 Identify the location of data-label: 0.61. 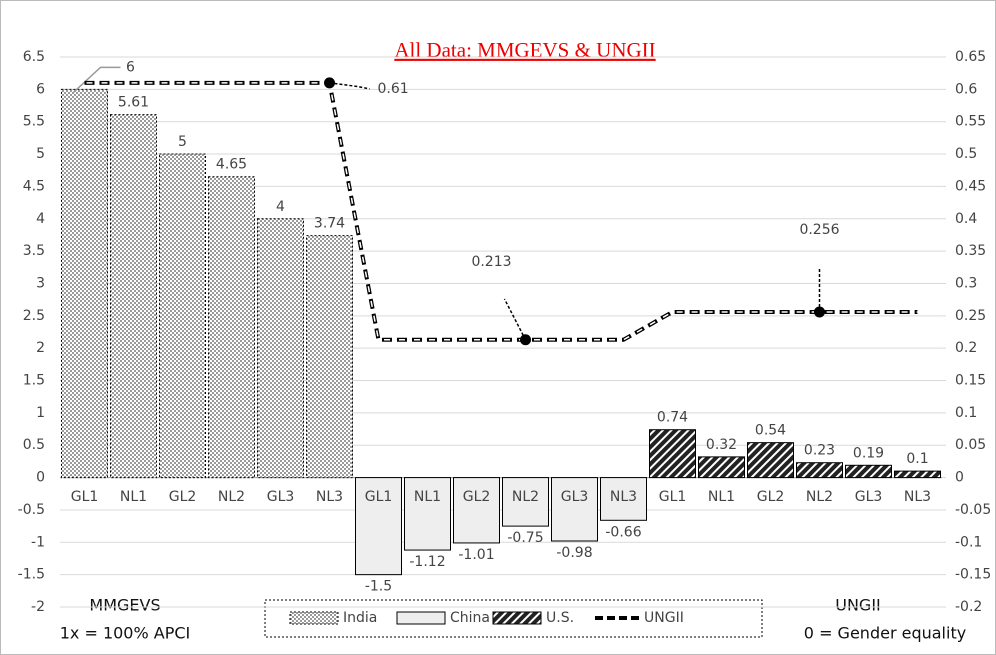
(393, 89).